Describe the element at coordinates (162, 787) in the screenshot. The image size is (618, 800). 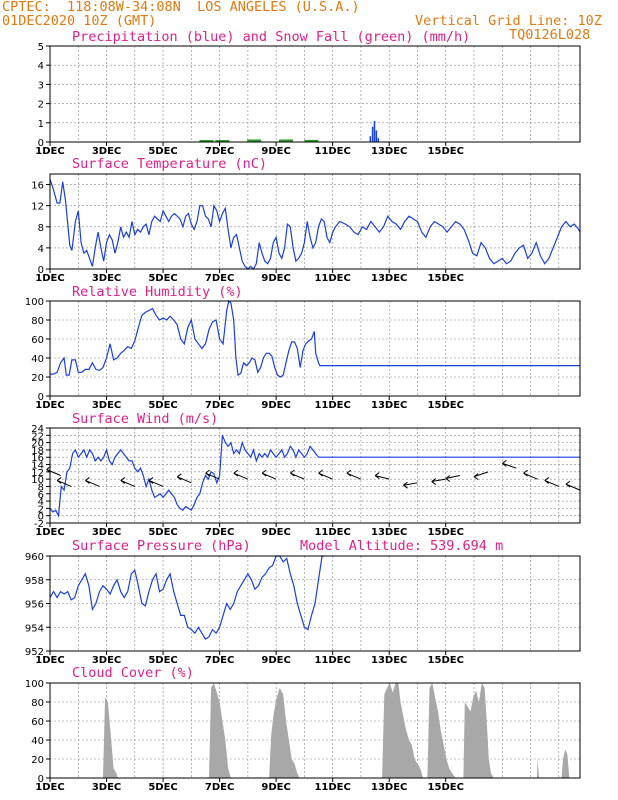
I see `cloud-xtick-label: 5DEC` at that location.